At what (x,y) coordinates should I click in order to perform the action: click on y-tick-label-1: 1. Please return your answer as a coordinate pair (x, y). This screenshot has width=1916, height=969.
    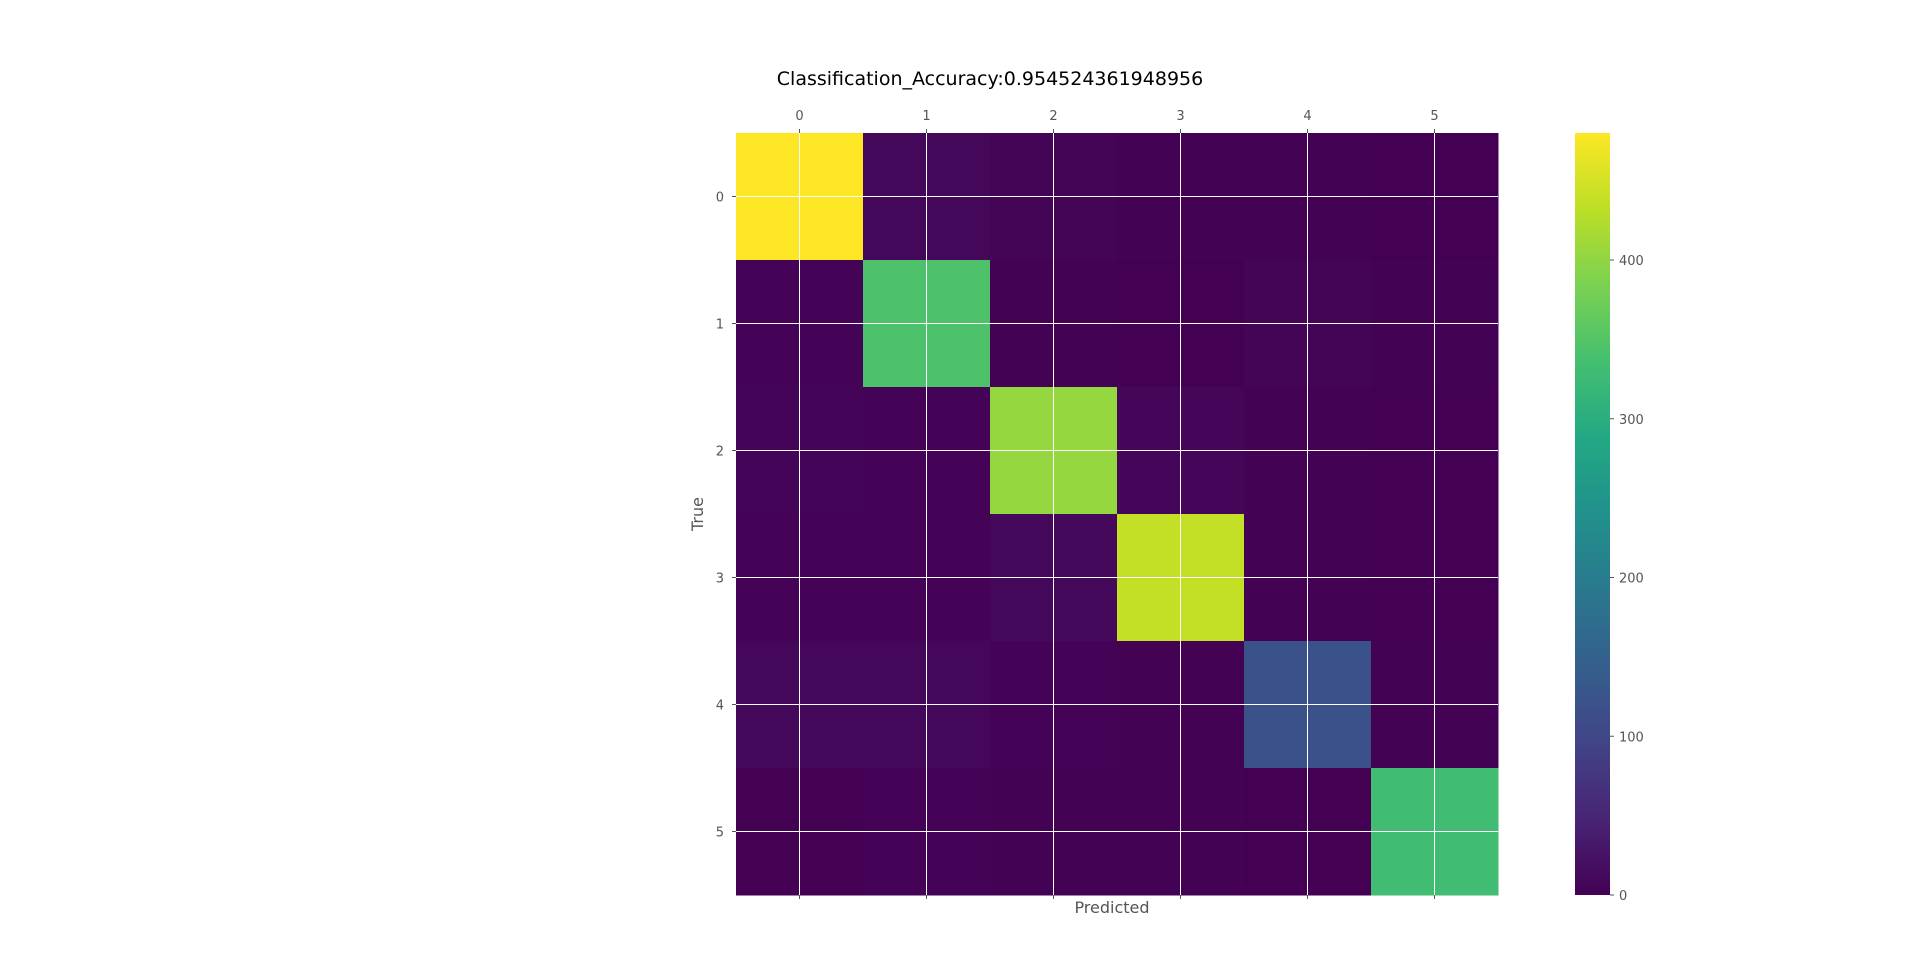
    Looking at the image, I should click on (720, 325).